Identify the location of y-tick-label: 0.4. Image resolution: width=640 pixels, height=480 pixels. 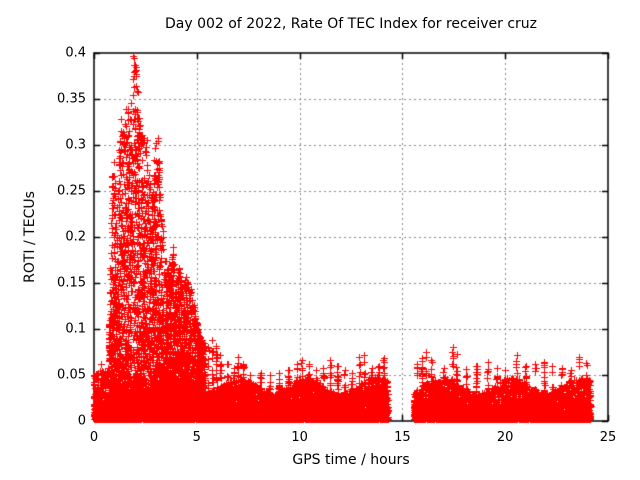
(75, 53).